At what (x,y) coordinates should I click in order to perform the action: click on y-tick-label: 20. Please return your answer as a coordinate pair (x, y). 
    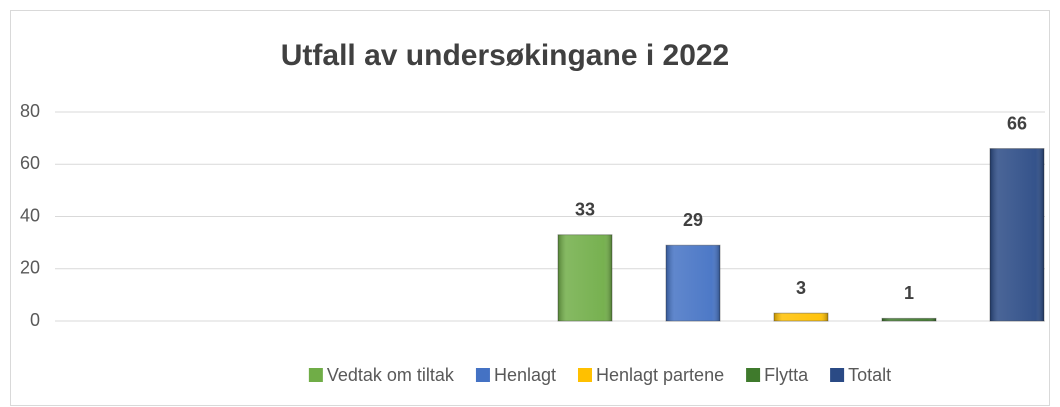
    Looking at the image, I should click on (30, 268).